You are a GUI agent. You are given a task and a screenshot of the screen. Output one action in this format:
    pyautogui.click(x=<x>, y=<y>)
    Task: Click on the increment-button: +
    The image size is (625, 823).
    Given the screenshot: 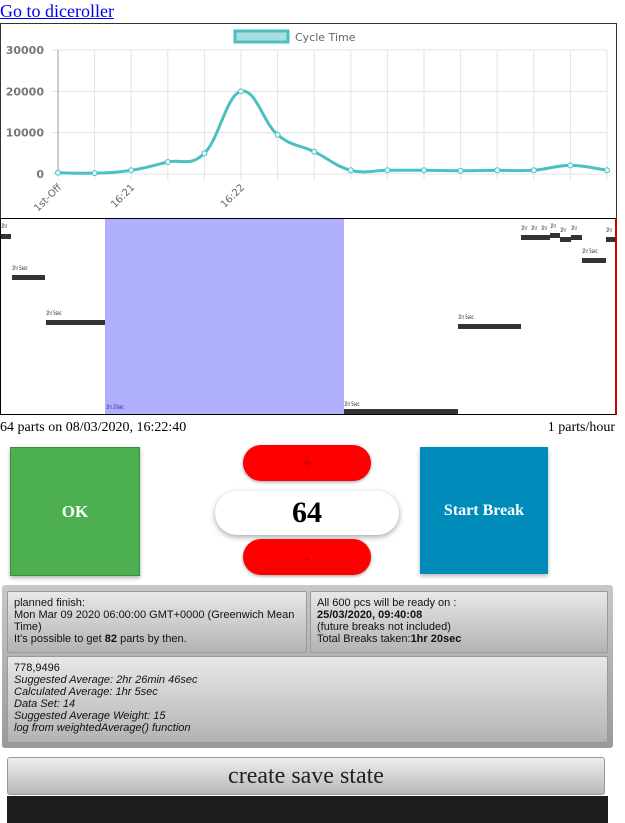 What is the action you would take?
    pyautogui.click(x=307, y=463)
    